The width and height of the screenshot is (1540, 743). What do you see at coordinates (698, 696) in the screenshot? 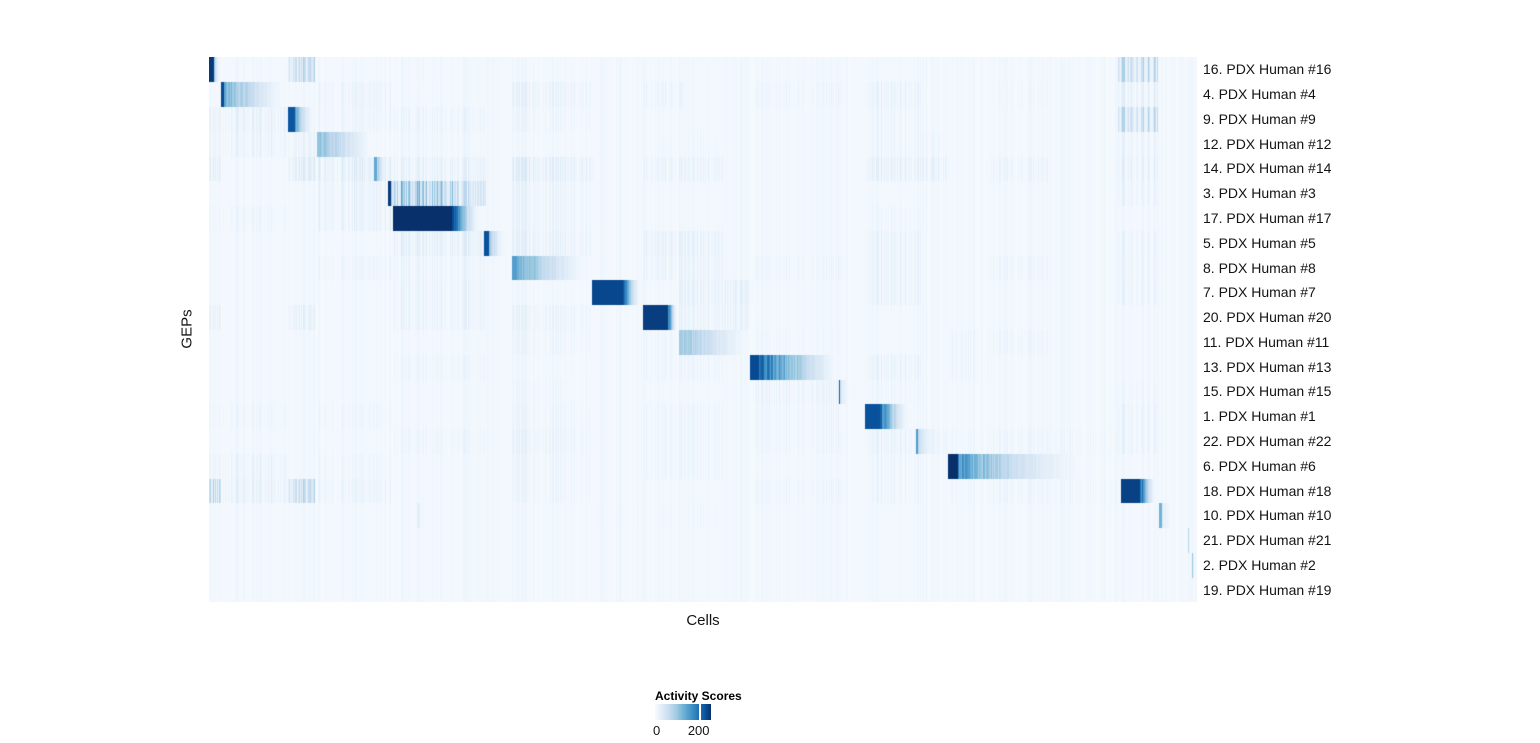
I see `legend-title: Activity Scores` at bounding box center [698, 696].